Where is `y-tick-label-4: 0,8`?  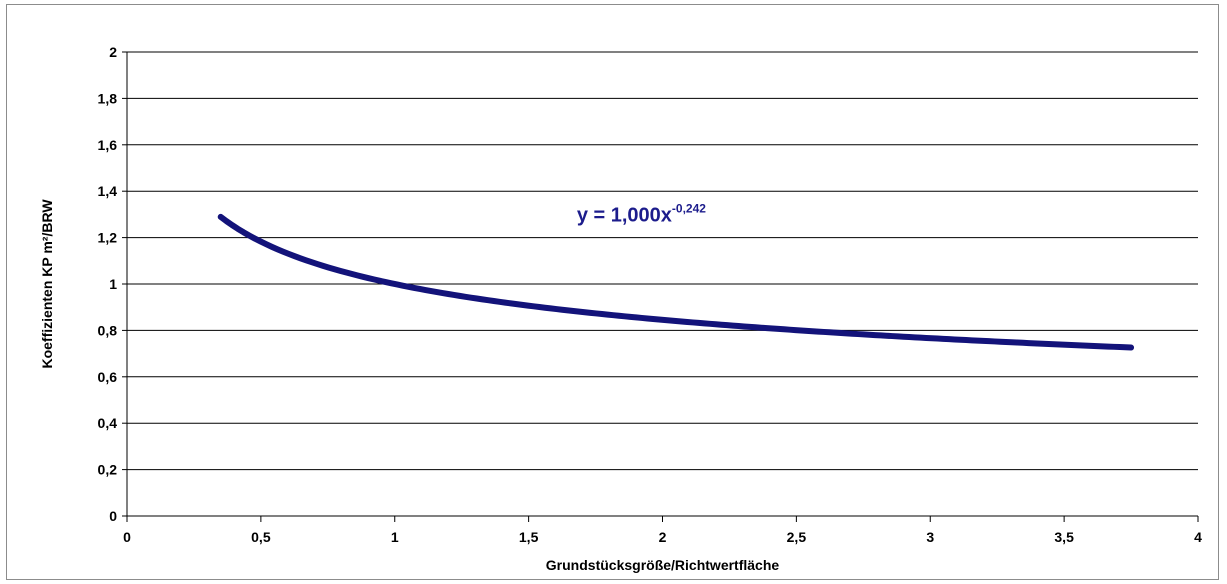
y-tick-label-4: 0,8 is located at coordinates (108, 330).